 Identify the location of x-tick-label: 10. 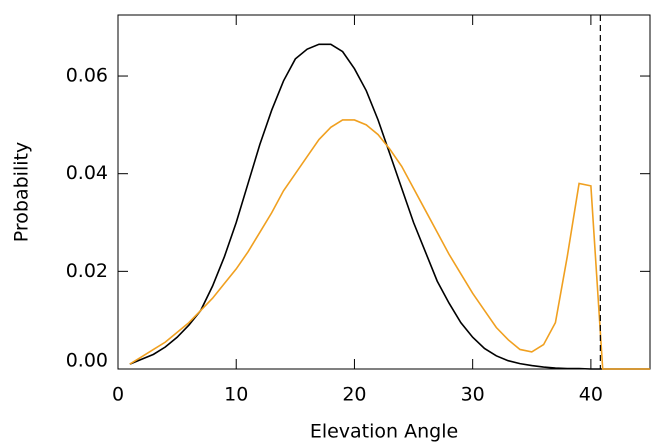
(236, 395).